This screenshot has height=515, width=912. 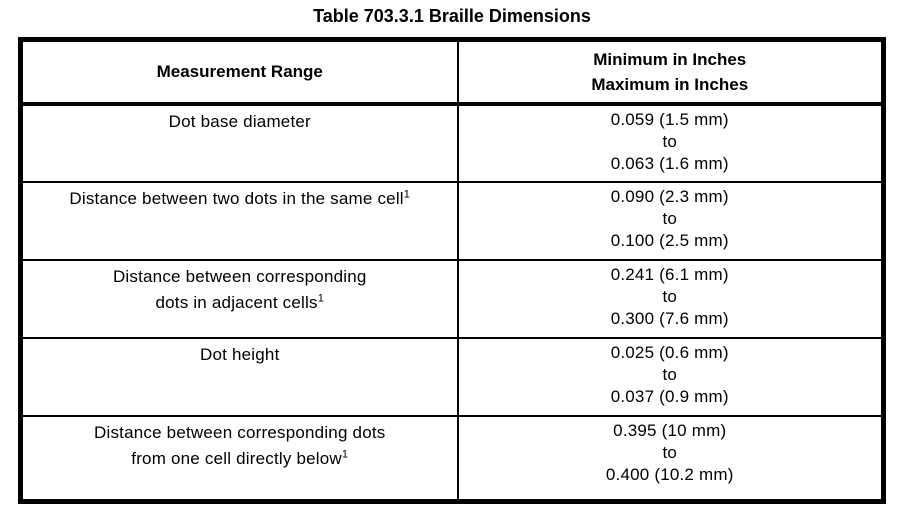 I want to click on measurement-label-line: Distance between corresponding dots, so click(x=240, y=433).